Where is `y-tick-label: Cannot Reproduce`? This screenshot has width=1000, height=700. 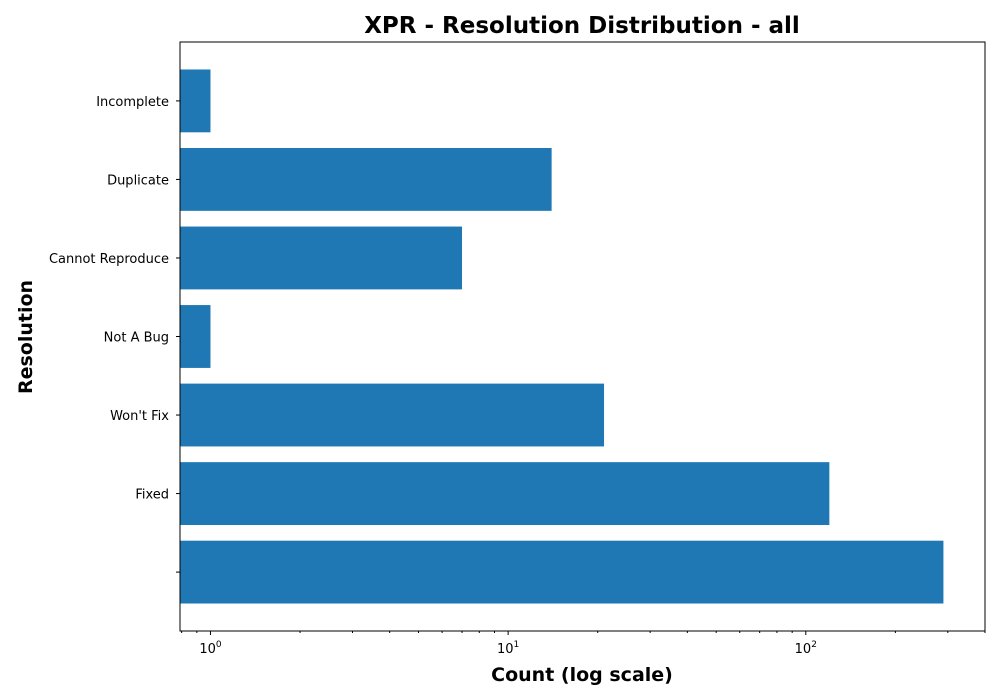
y-tick-label: Cannot Reproduce is located at coordinates (109, 259).